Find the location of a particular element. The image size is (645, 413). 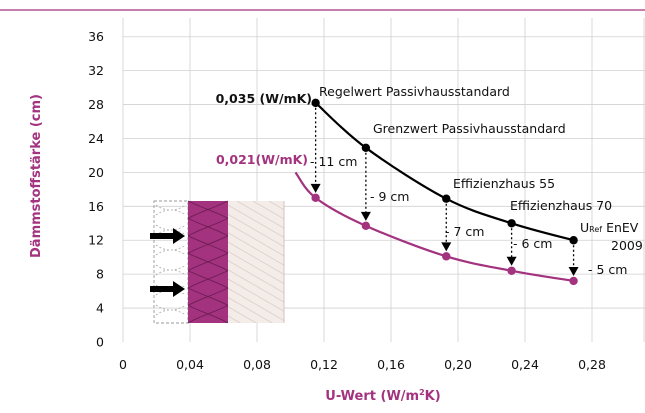

y-tick-label: 0 is located at coordinates (100, 342).